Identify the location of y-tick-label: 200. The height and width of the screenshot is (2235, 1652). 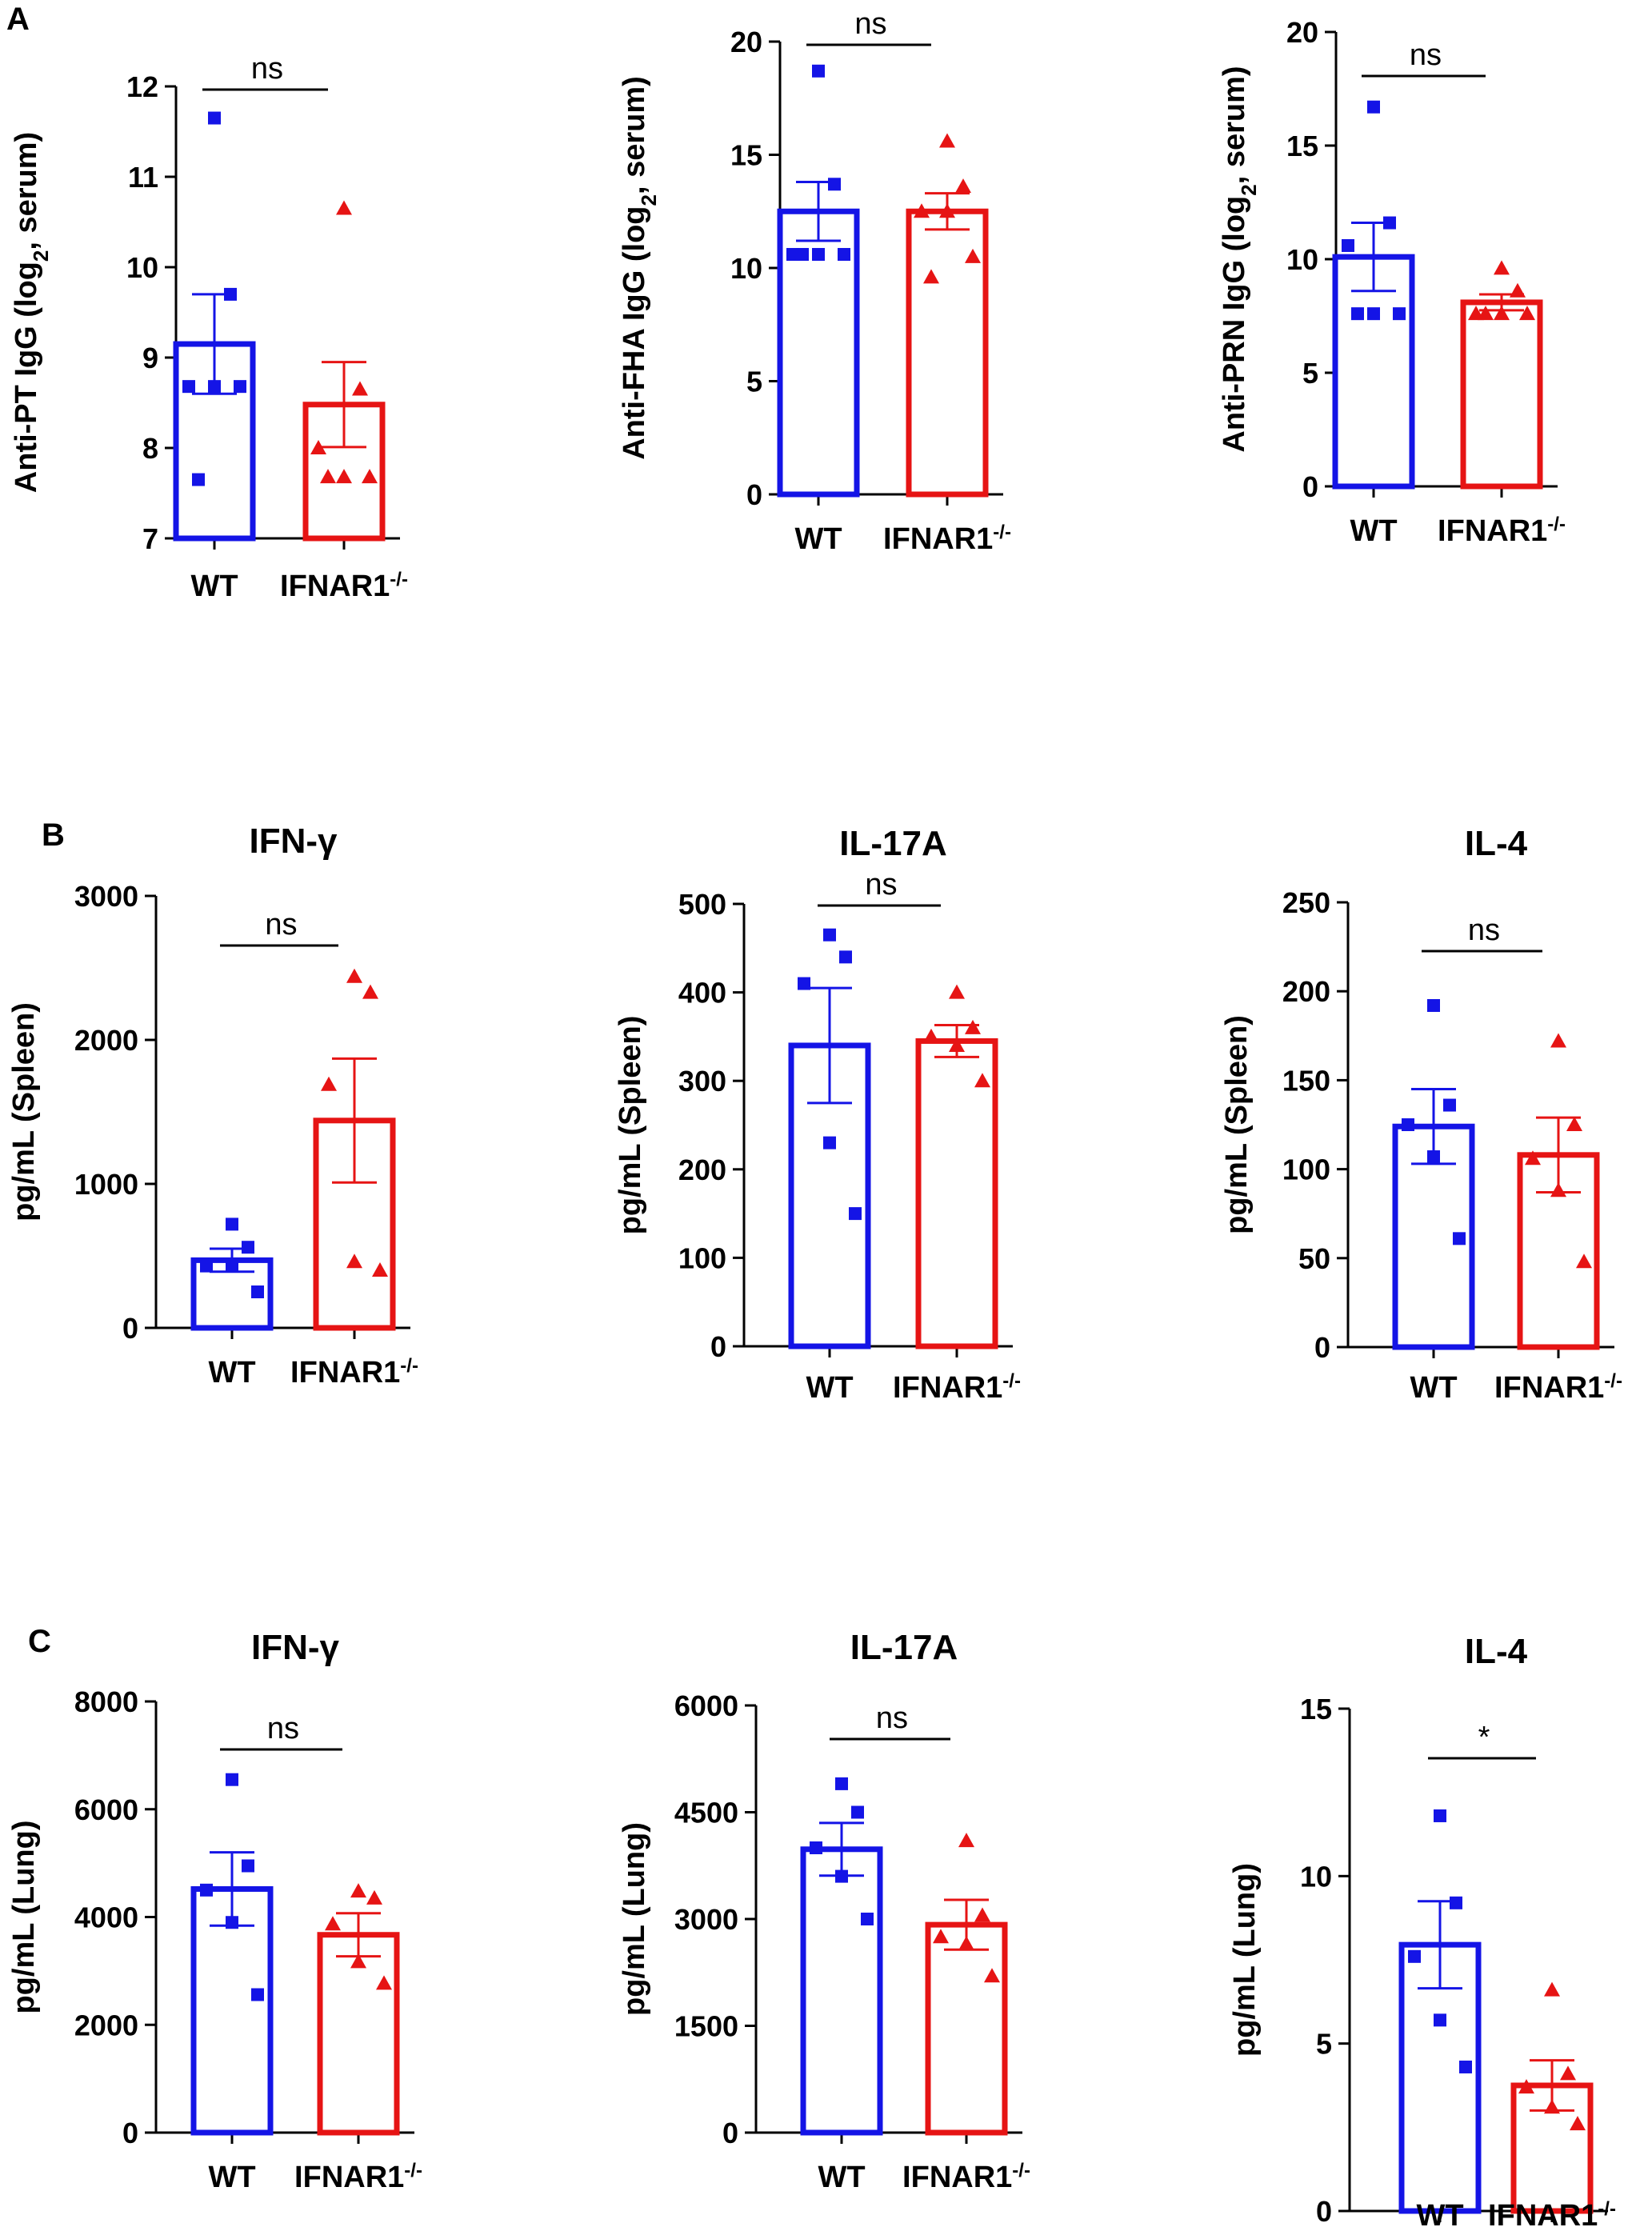
(1306, 991).